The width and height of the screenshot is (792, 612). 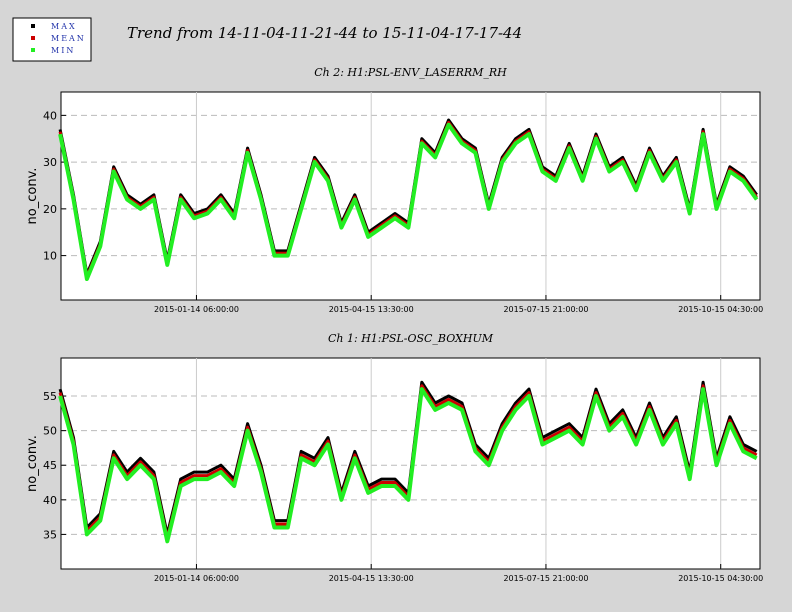 I want to click on legend-label: MEAN, so click(x=68, y=38).